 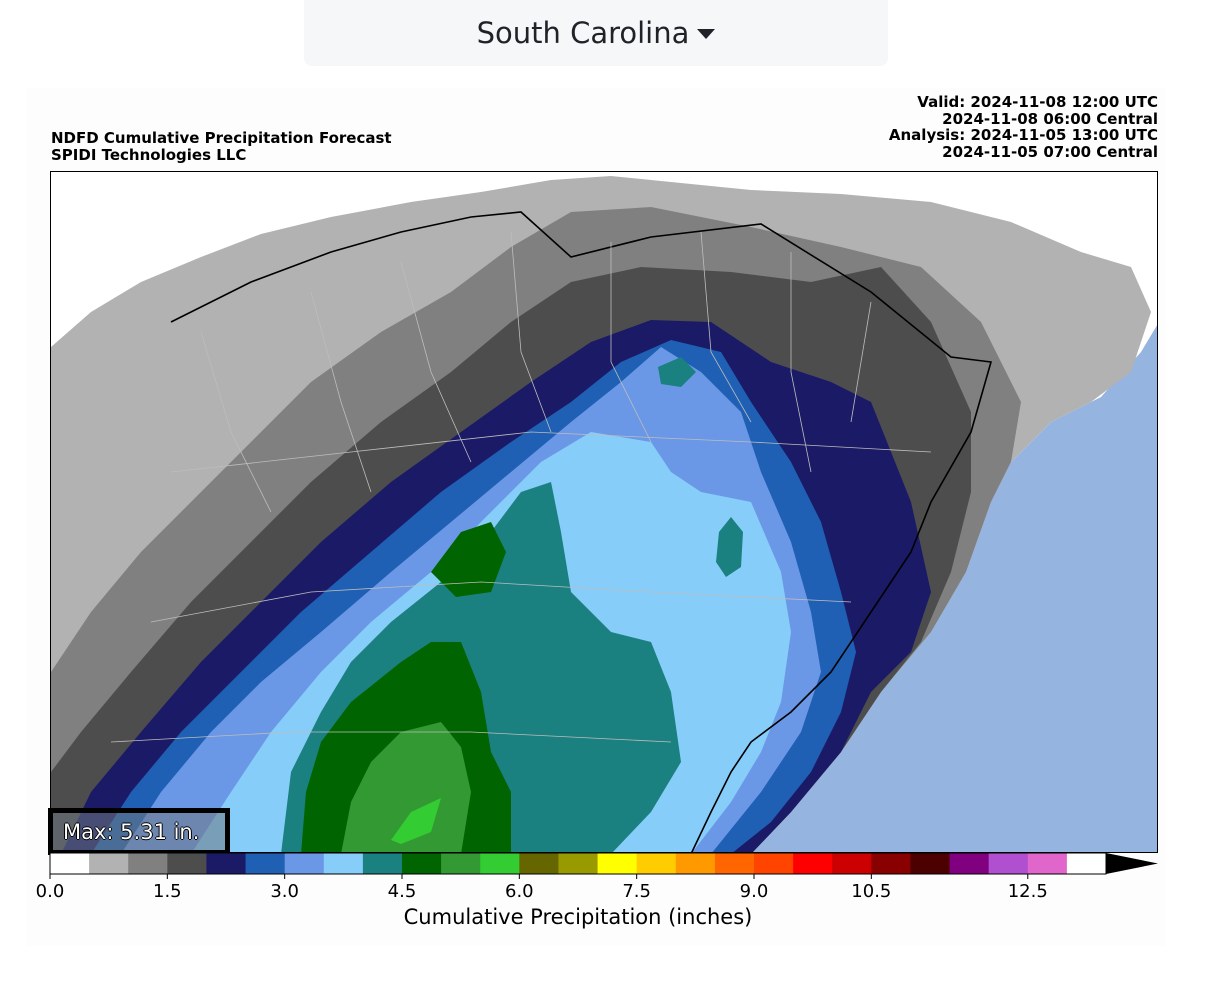 I want to click on precip-band-4.0-east, so click(x=729, y=547).